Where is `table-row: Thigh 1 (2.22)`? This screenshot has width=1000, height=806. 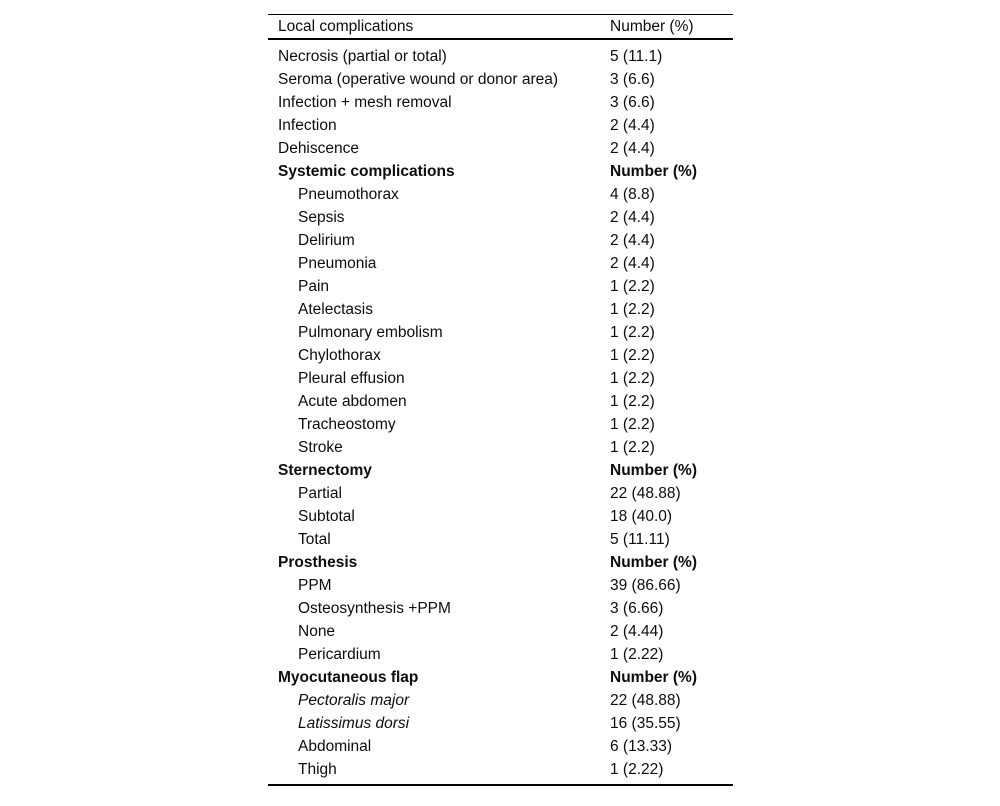
table-row: Thigh 1 (2.22) is located at coordinates (500, 769).